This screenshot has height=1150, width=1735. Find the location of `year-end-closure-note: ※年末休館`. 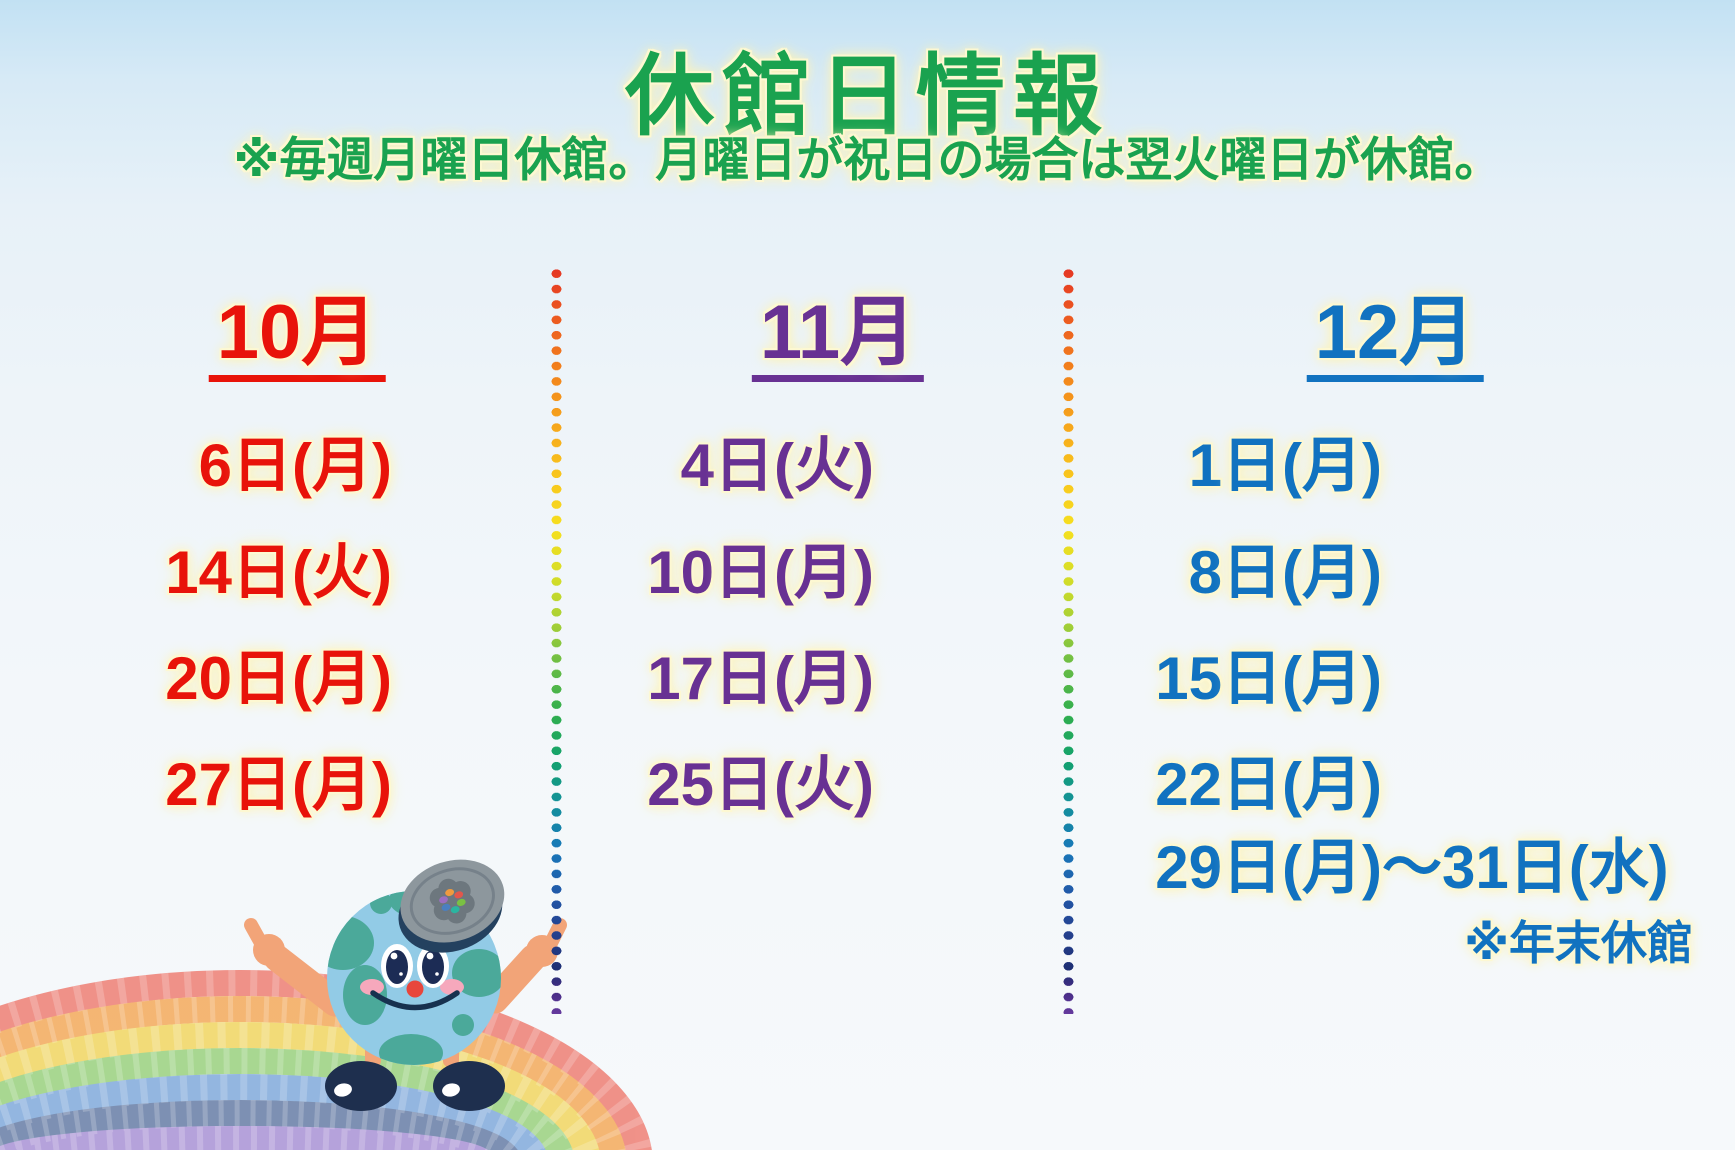

year-end-closure-note: ※年末休館 is located at coordinates (1578, 943).